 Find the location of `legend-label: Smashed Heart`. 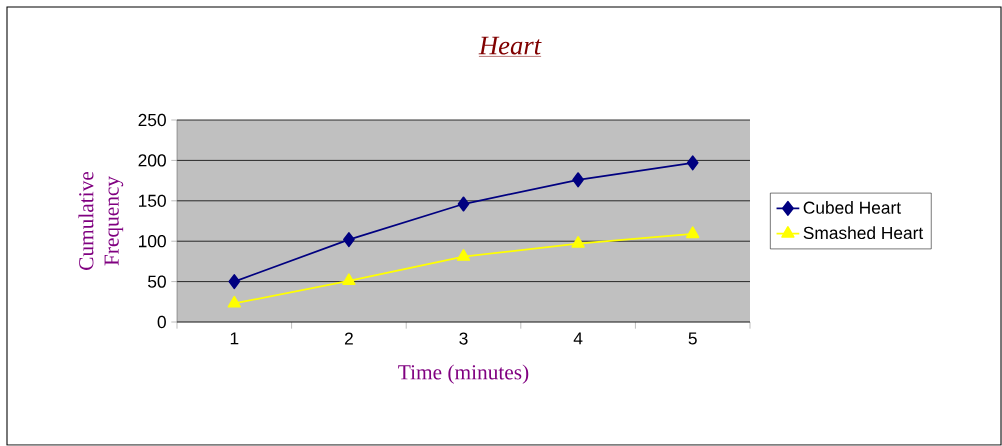

legend-label: Smashed Heart is located at coordinates (863, 233).